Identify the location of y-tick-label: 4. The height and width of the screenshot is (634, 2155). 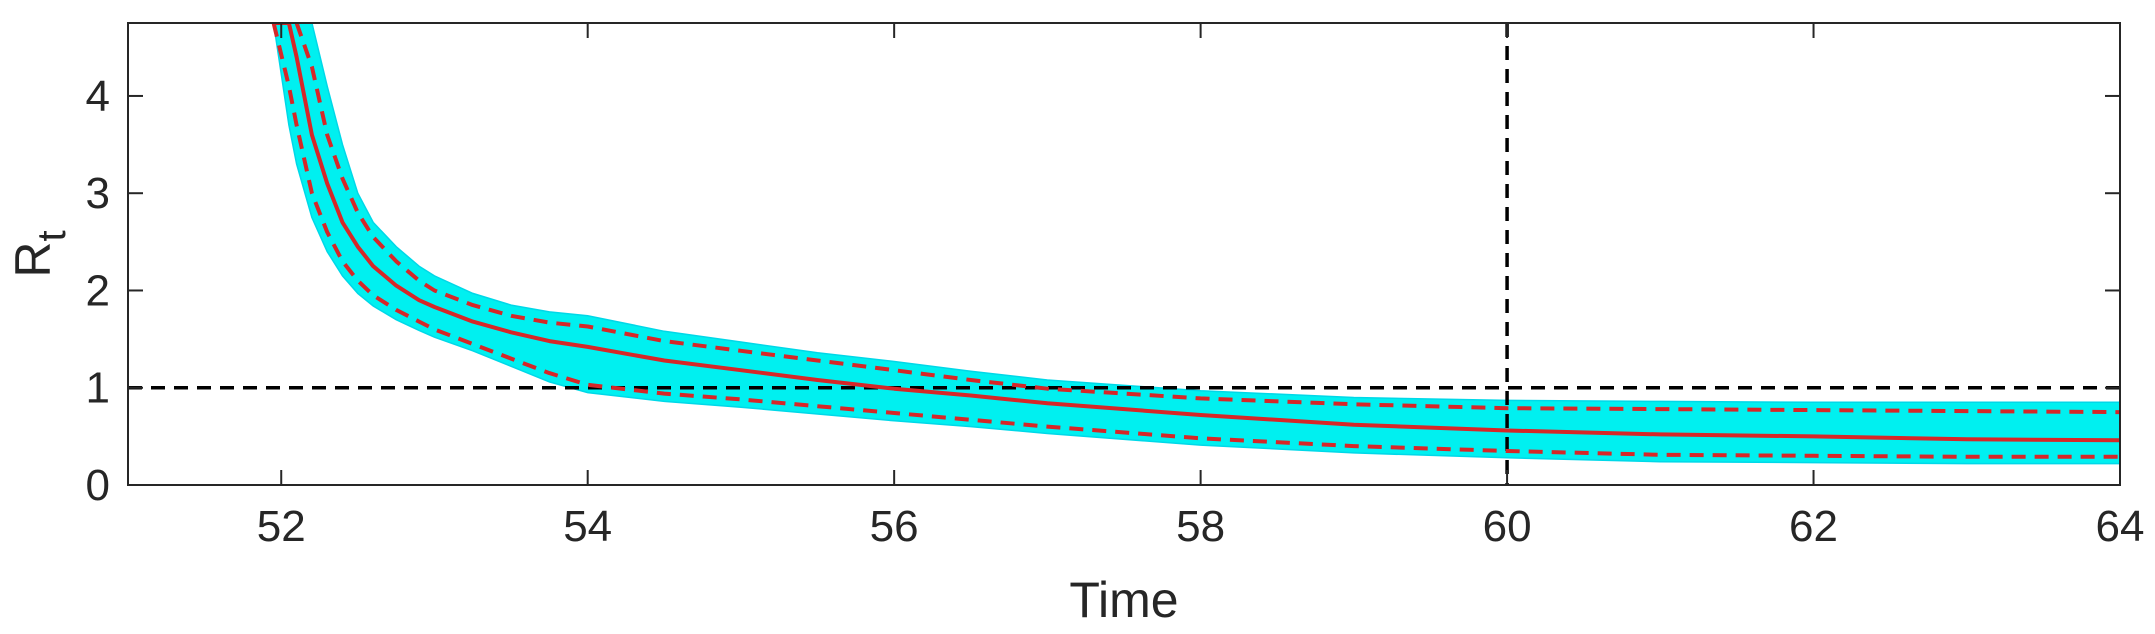
(98, 96).